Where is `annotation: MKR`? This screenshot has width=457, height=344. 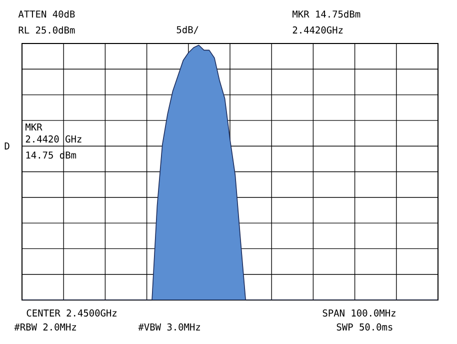 annotation: MKR is located at coordinates (34, 127).